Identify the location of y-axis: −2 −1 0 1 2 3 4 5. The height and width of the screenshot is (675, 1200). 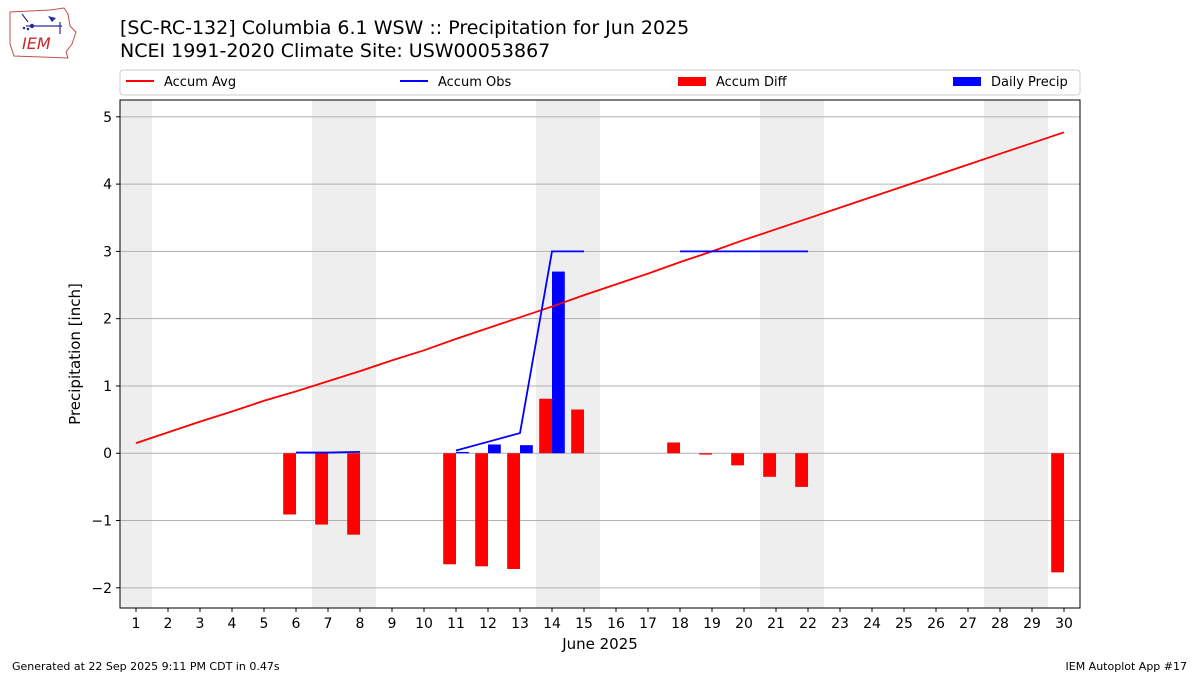
(105, 353).